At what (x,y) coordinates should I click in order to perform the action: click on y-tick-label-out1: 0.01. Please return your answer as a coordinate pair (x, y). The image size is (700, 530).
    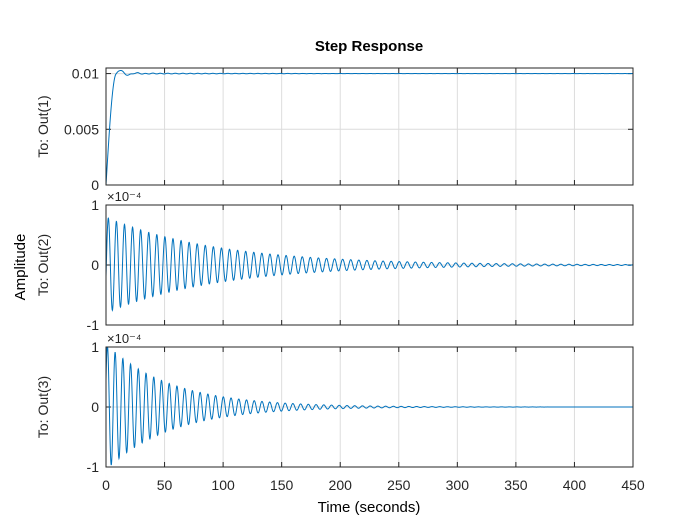
    Looking at the image, I should click on (85, 74).